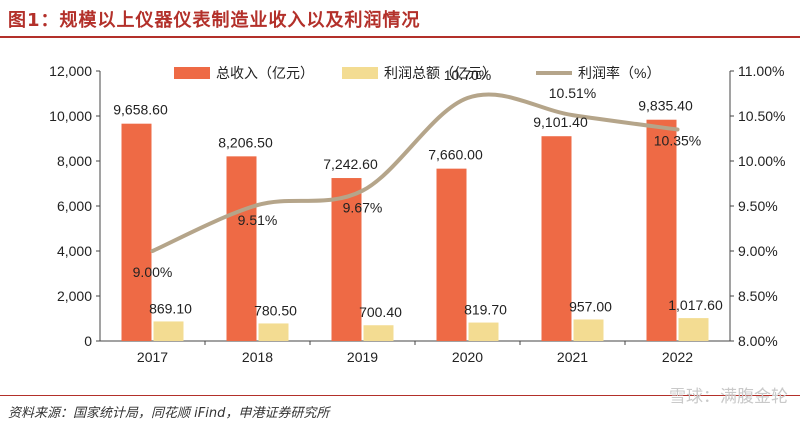  Describe the element at coordinates (70, 116) in the screenshot. I see `left-tick-label: 10,000` at that location.